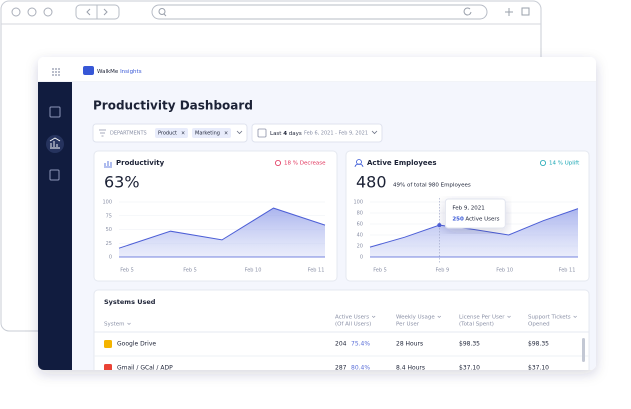 Image resolution: width=631 pixels, height=409 pixels. Describe the element at coordinates (114, 325) in the screenshot. I see `column-header: System` at that location.